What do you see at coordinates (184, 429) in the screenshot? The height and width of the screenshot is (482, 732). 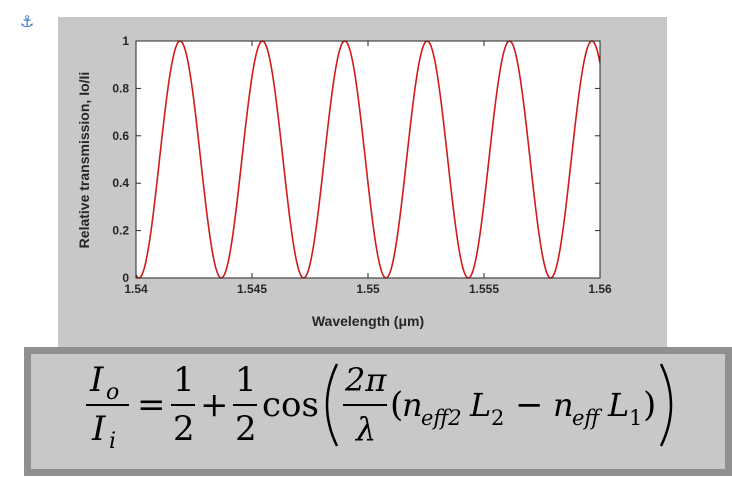 I see `formula-half-denominator: 2` at bounding box center [184, 429].